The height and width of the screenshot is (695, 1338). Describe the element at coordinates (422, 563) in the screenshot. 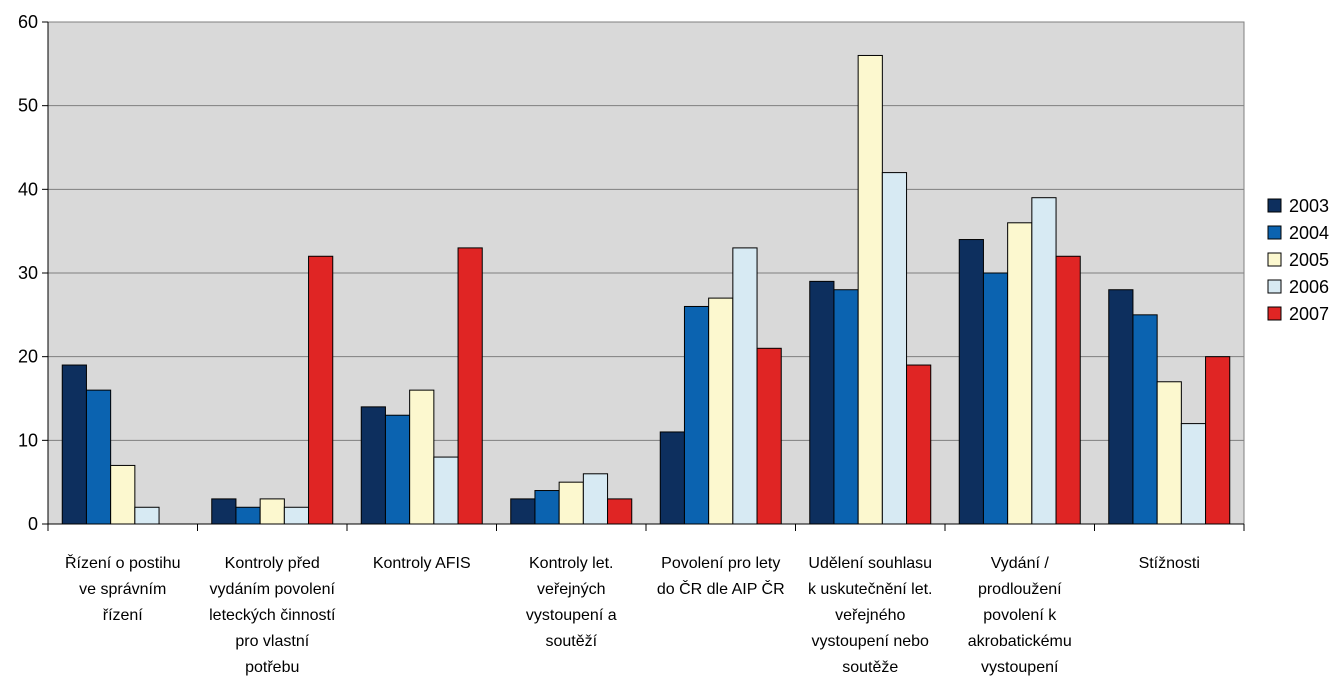

I see `category-label: Kontroly AFIS` at that location.